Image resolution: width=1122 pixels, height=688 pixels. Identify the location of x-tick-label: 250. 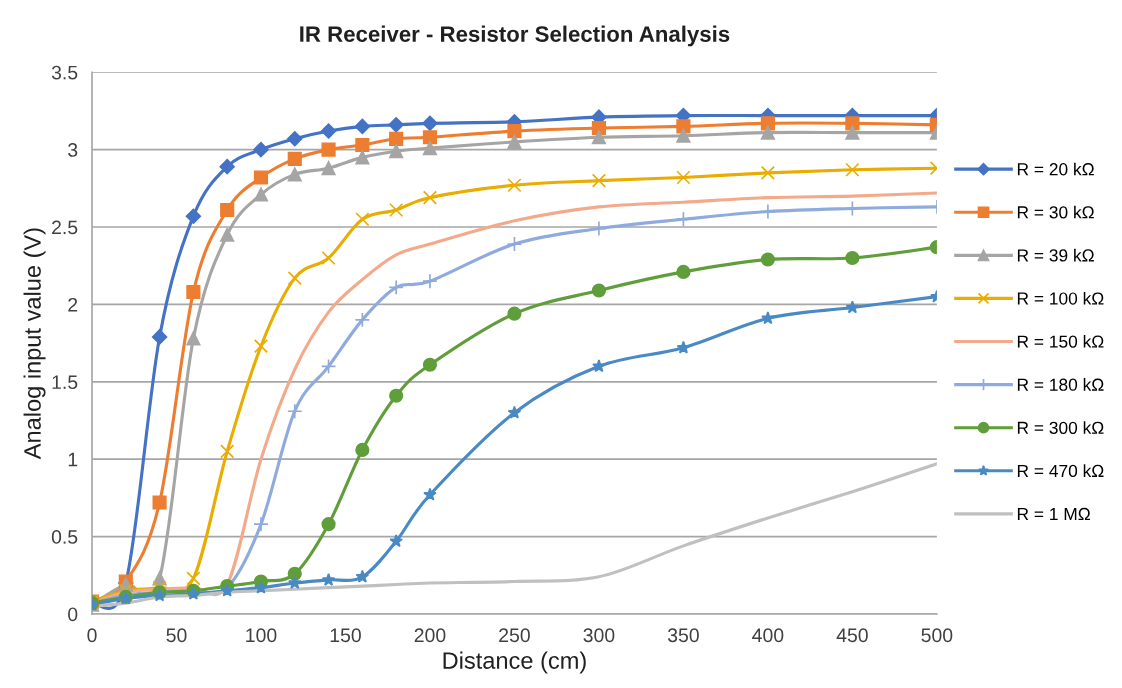
(514, 635).